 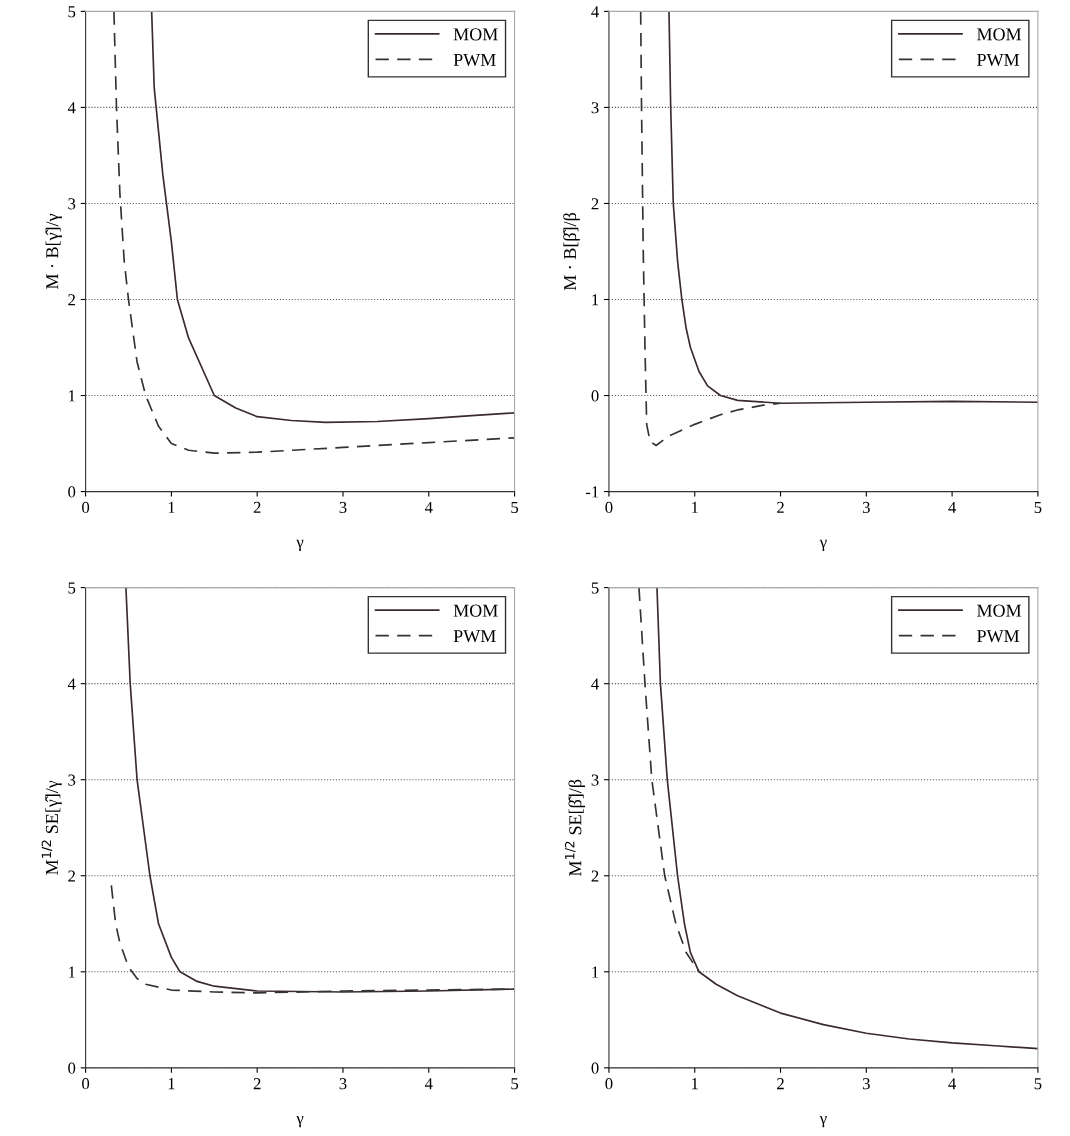 I want to click on y-tick-label: -1, so click(x=592, y=492).